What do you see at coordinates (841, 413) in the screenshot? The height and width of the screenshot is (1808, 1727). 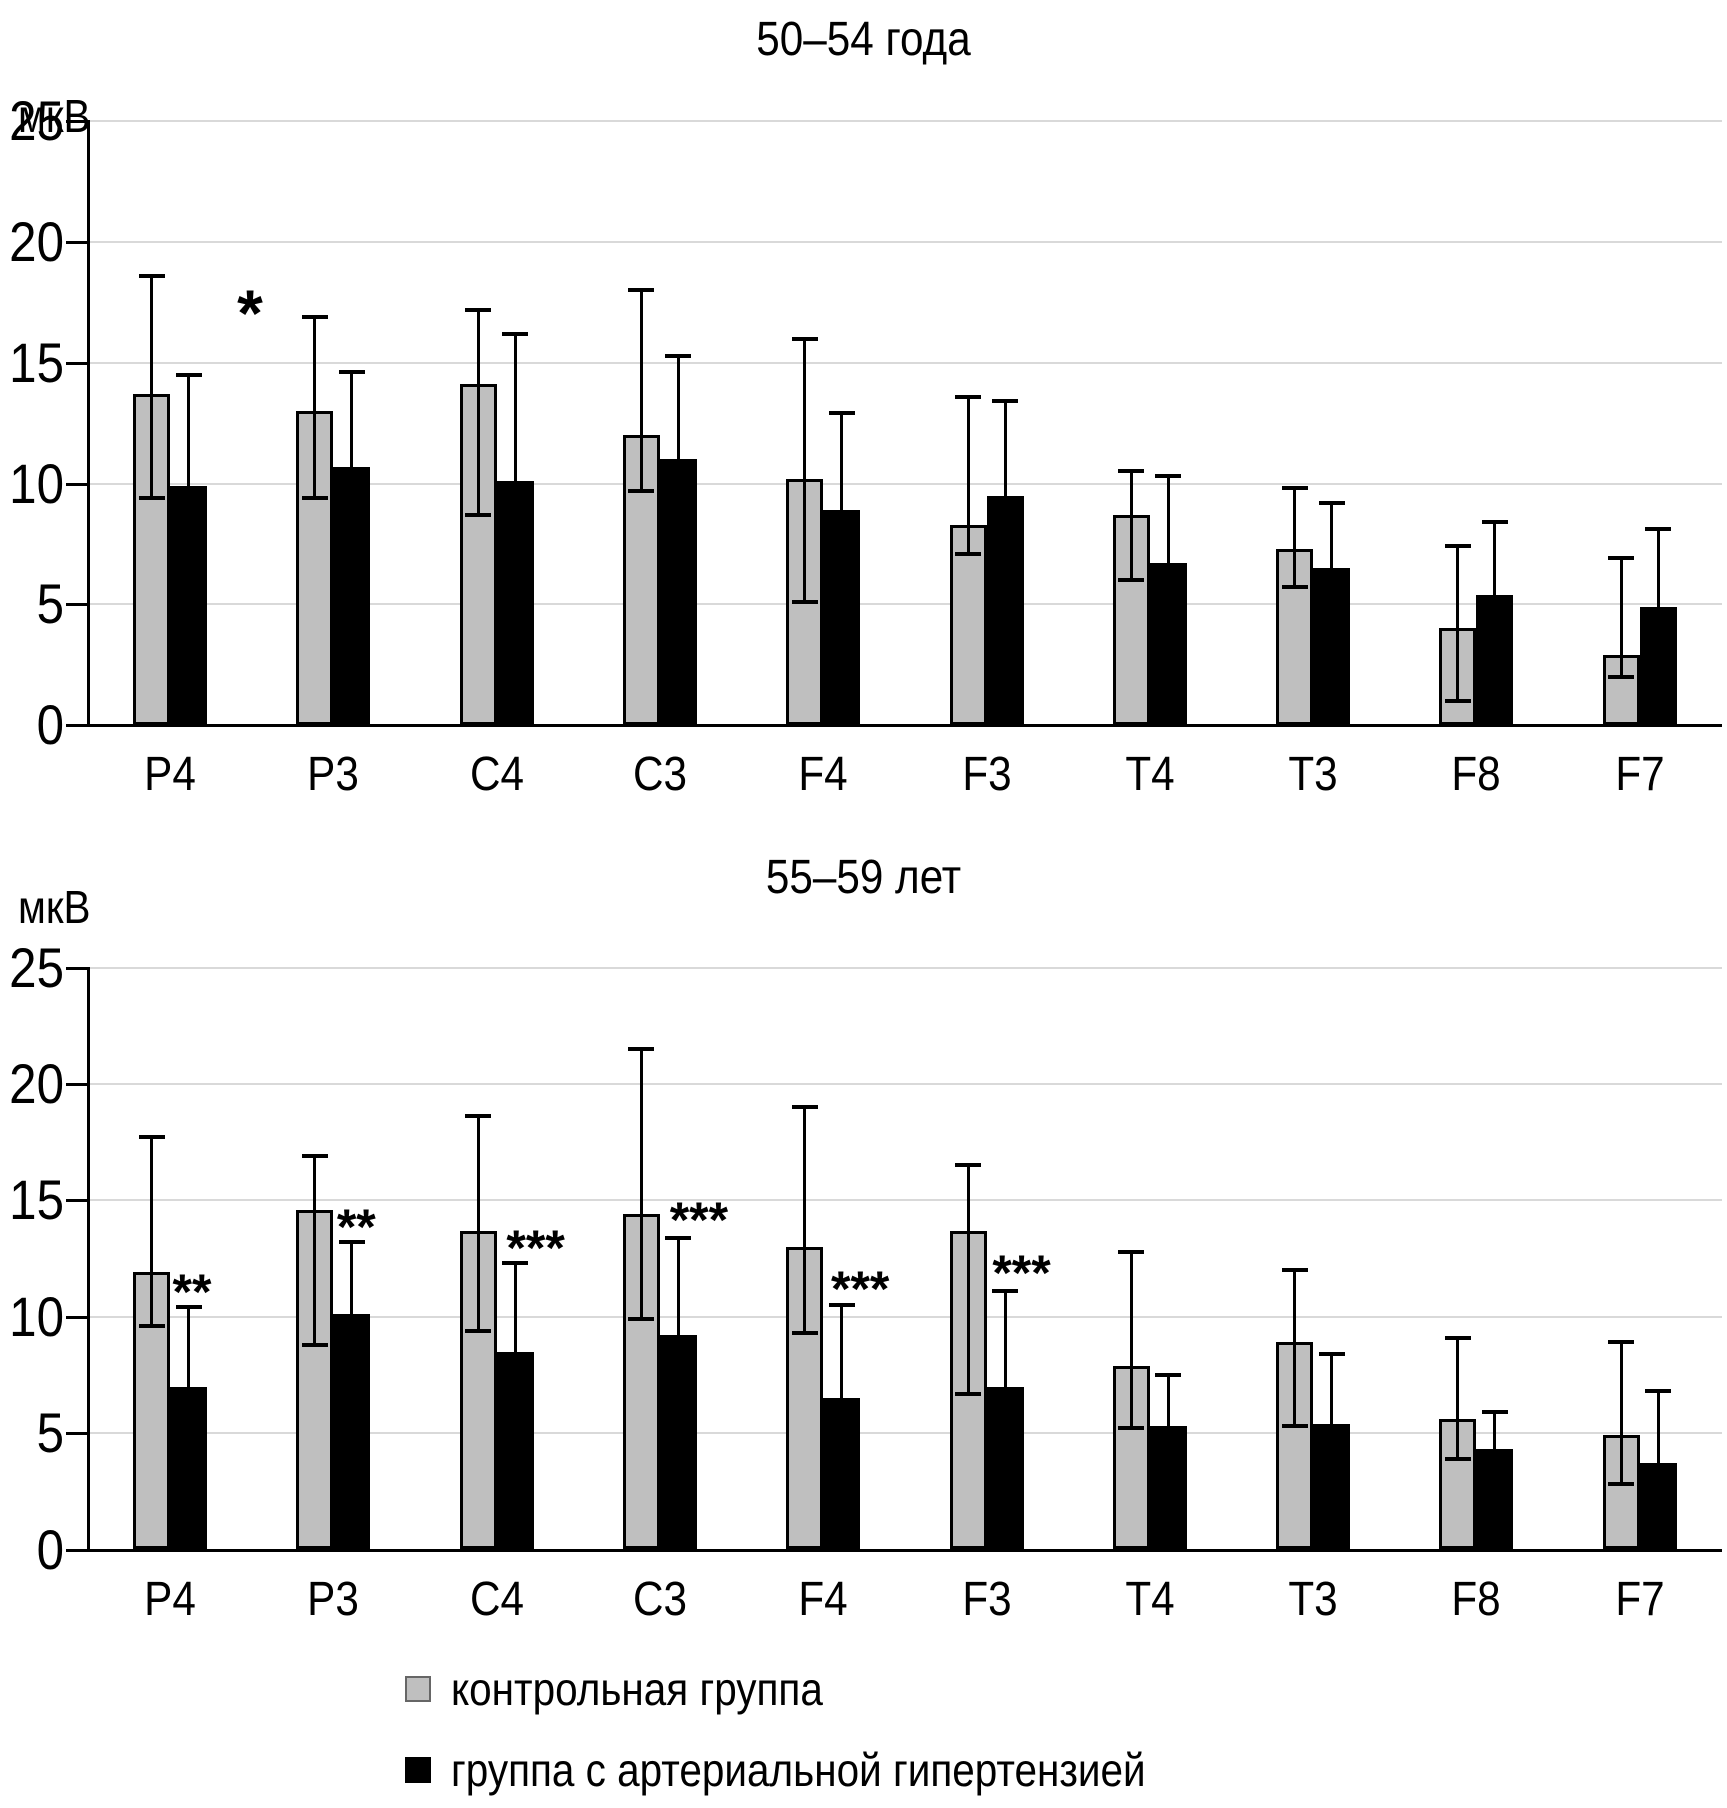 I see `error-cap-hi-hypertension-F4` at bounding box center [841, 413].